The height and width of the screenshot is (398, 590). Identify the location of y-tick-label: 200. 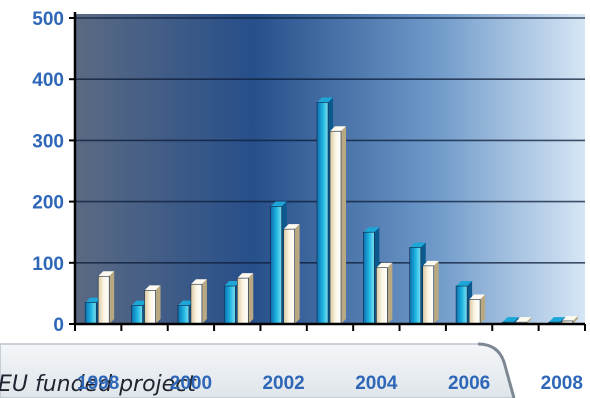
(48, 203).